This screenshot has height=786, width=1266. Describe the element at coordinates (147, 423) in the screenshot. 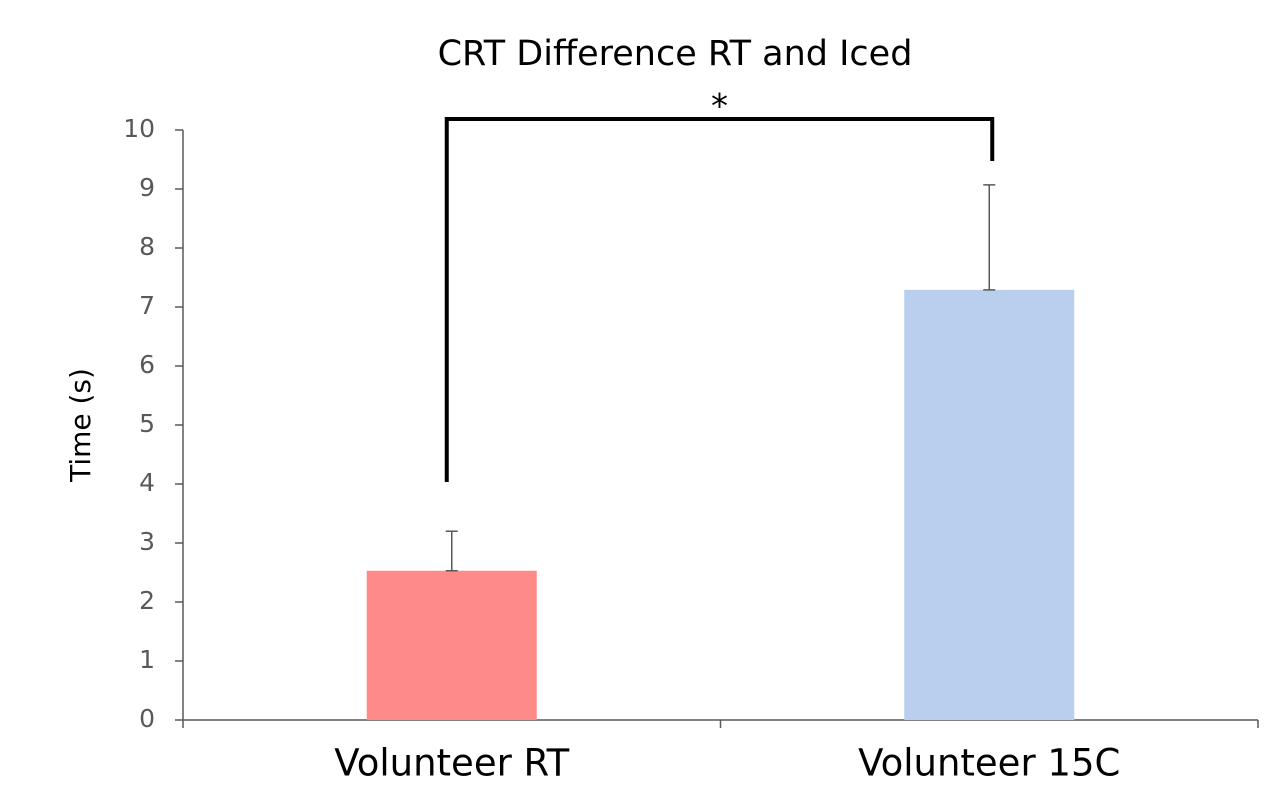

I see `y-tick-label: 5` at that location.